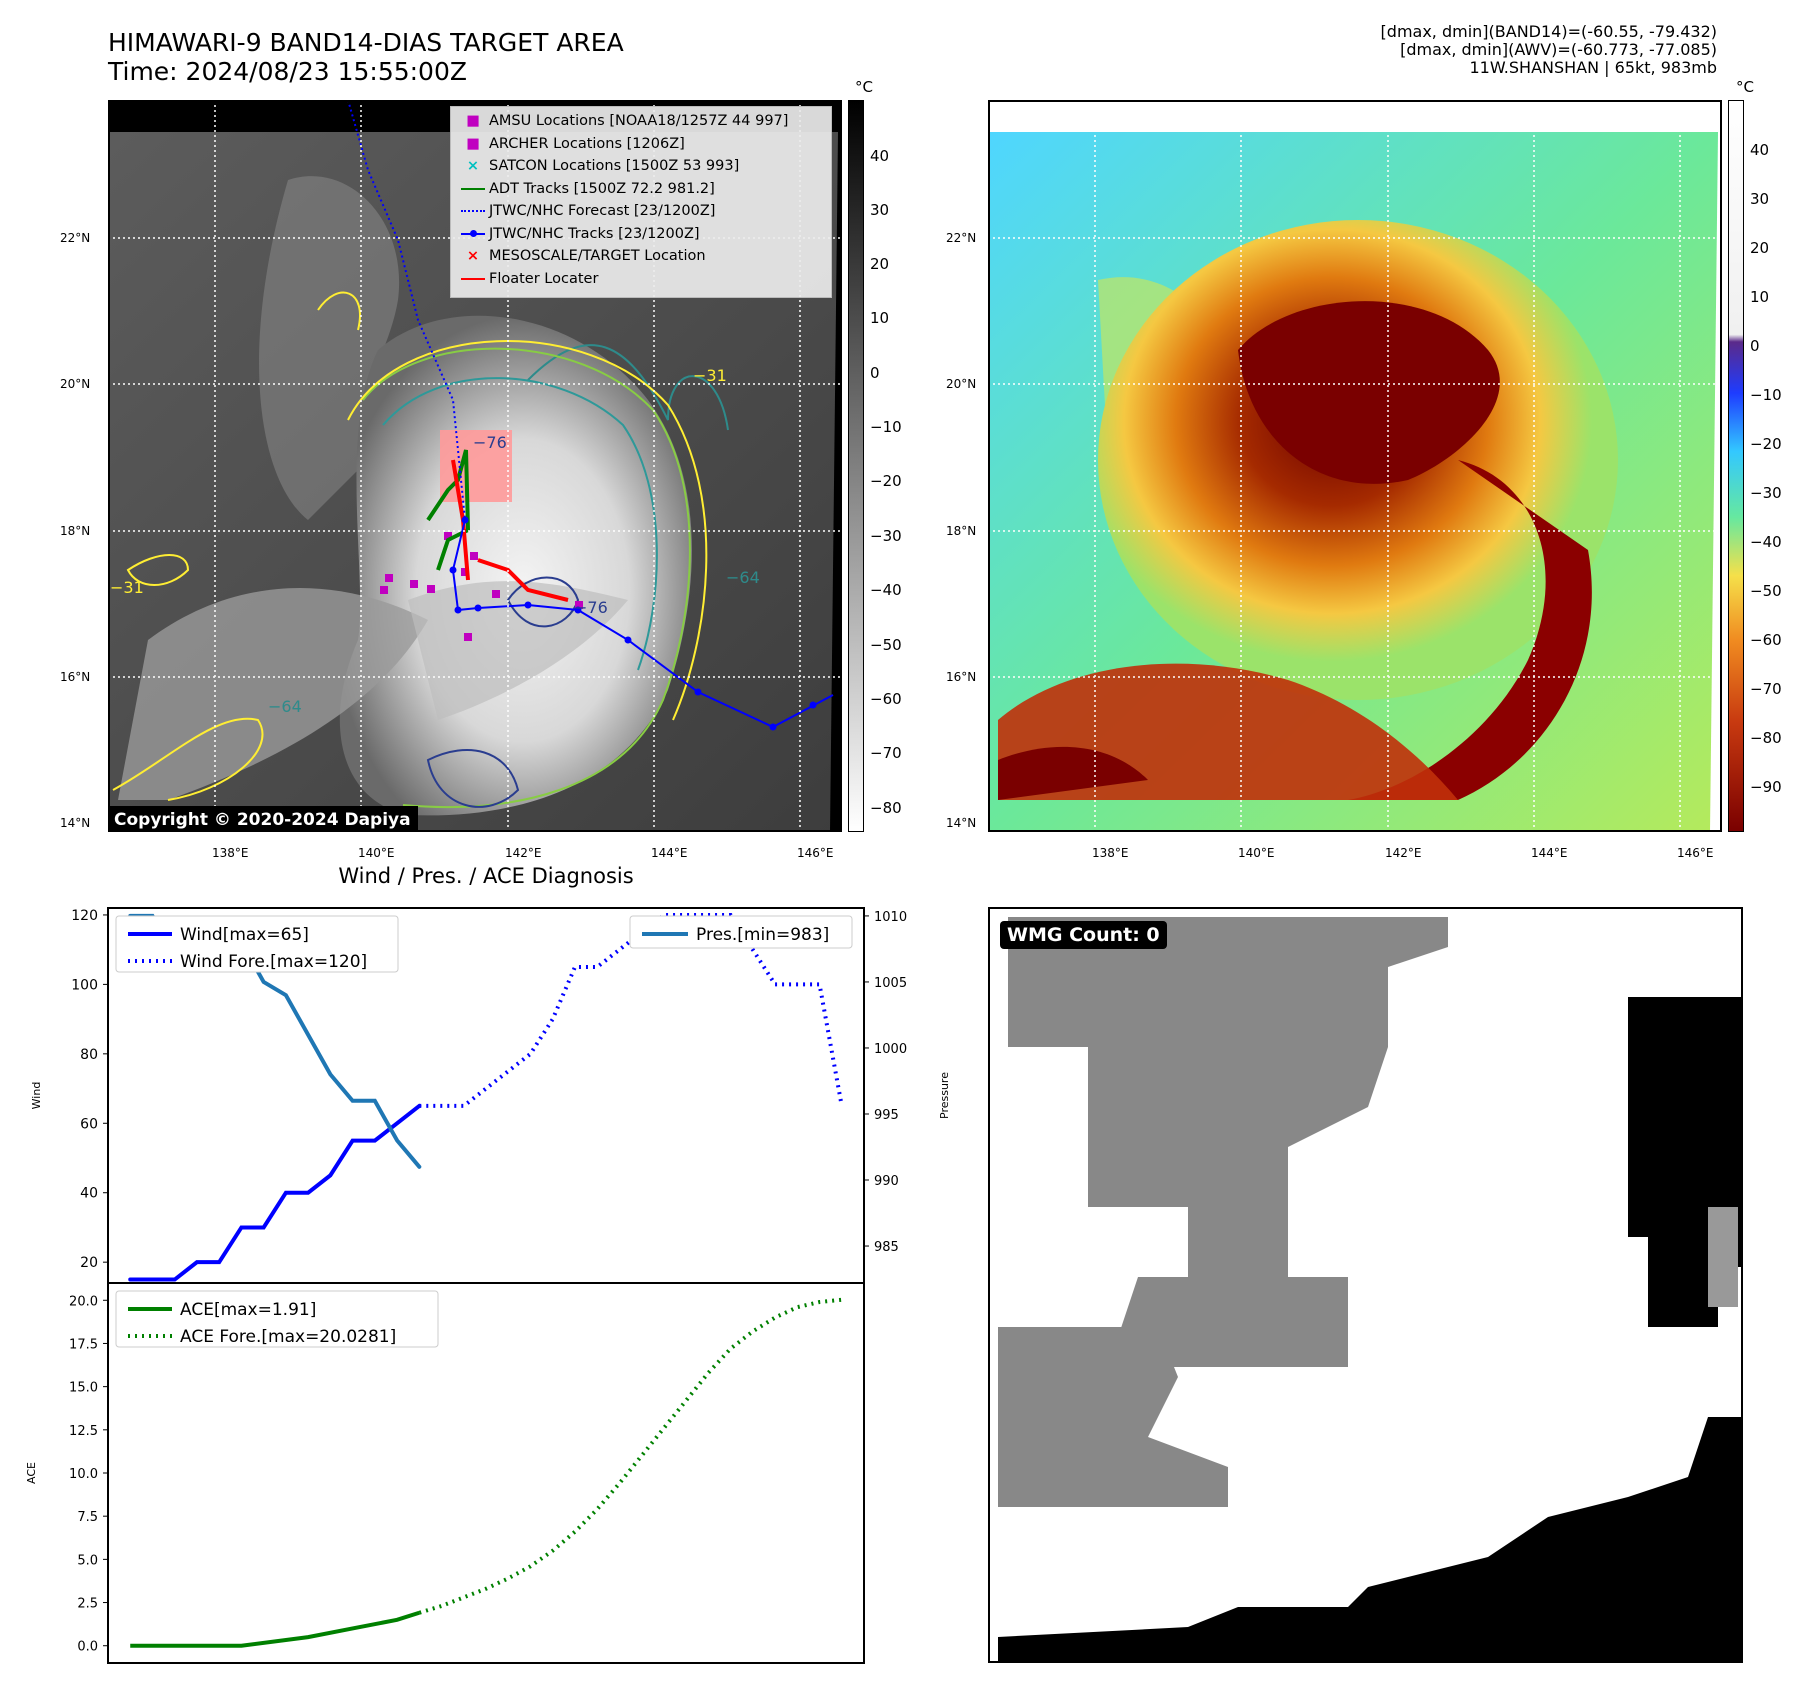  Describe the element at coordinates (641, 211) in the screenshot. I see `legend-item-forecast: JTWC/NHC Forecast [23/1200Z]` at that location.